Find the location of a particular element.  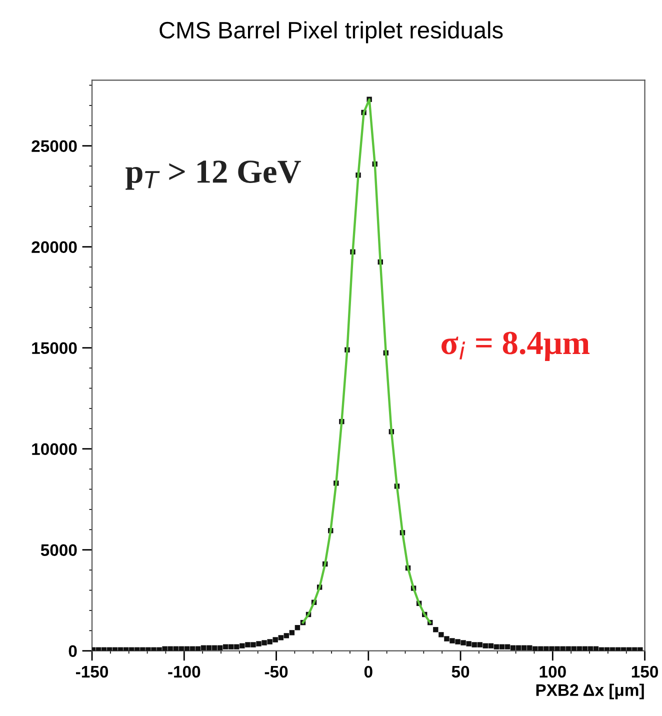

y-tick-label: 0 is located at coordinates (72, 651).